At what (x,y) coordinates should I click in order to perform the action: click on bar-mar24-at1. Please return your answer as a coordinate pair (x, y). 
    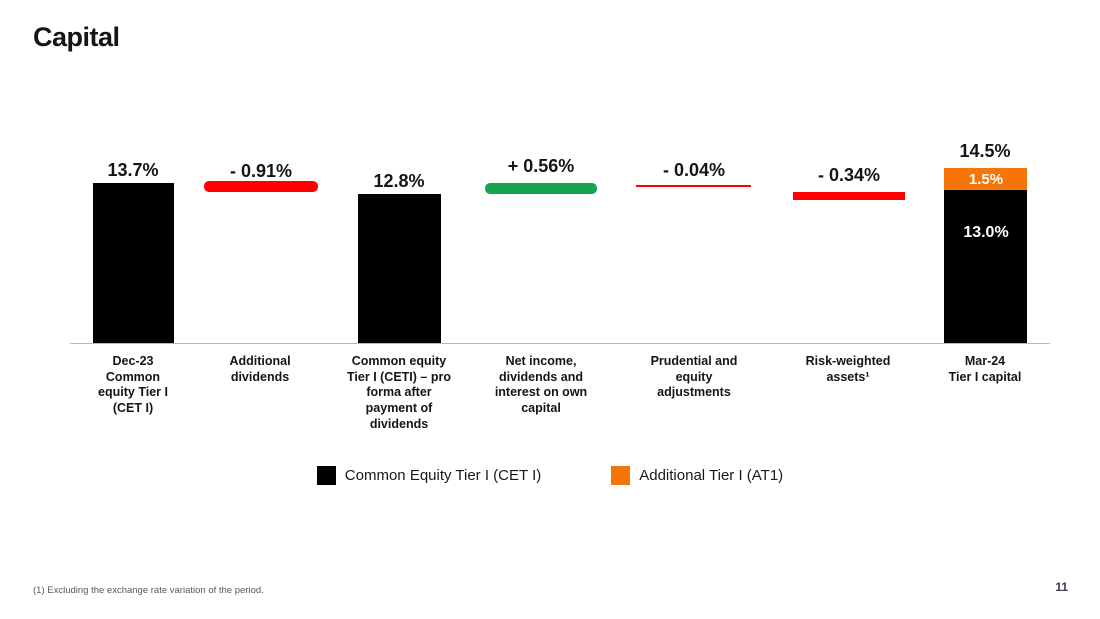
    Looking at the image, I should click on (985, 179).